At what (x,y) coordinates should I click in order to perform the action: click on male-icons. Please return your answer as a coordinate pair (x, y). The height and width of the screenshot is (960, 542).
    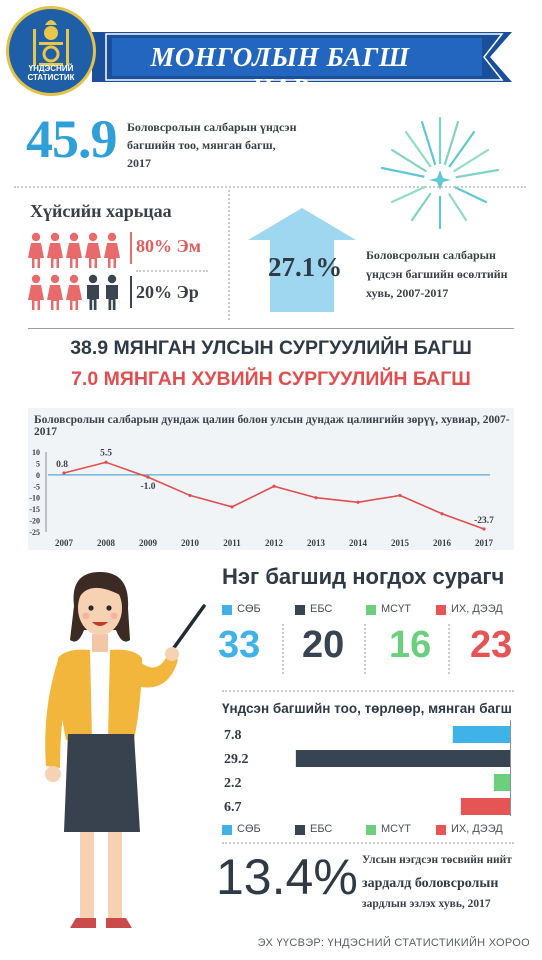
    Looking at the image, I should click on (102, 292).